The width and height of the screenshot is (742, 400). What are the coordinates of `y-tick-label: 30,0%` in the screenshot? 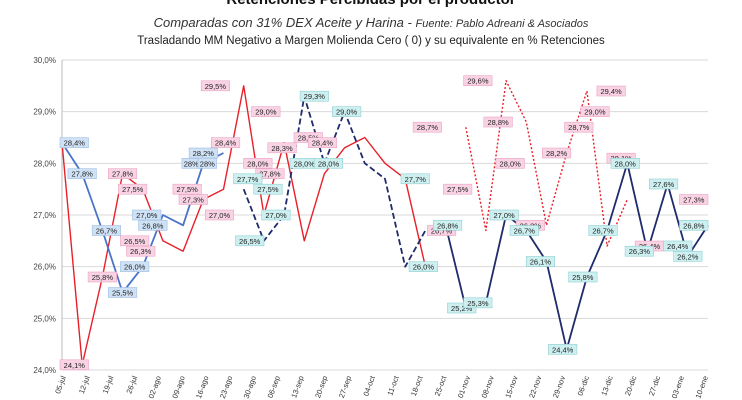 It's located at (44, 60).